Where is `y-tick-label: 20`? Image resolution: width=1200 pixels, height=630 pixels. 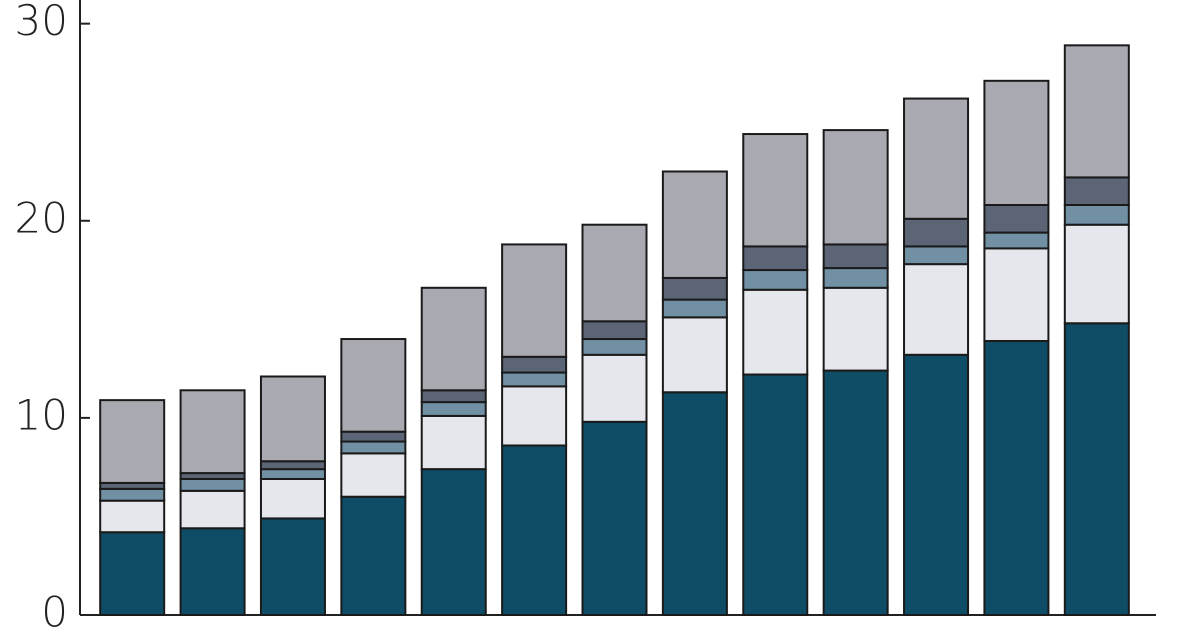 y-tick-label: 20 is located at coordinates (41, 217).